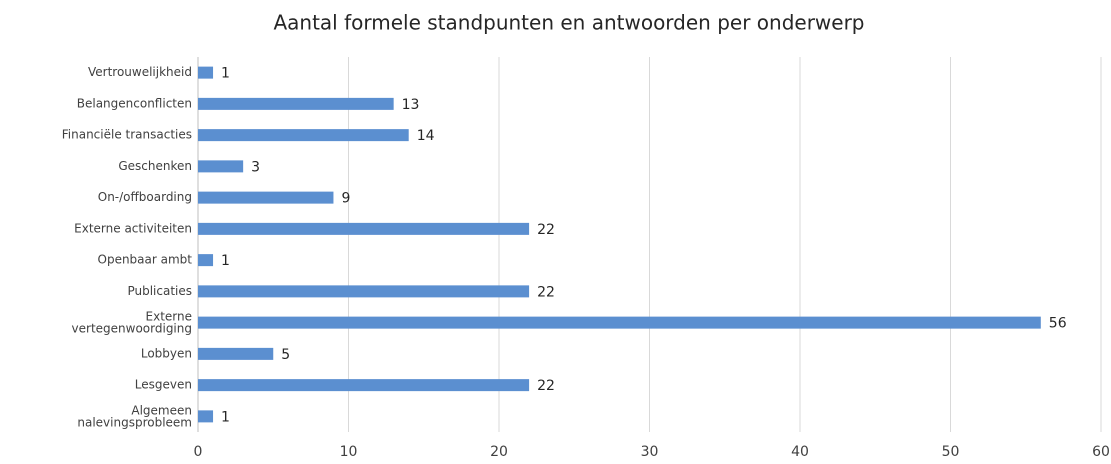 The height and width of the screenshot is (464, 1111). Describe the element at coordinates (411, 105) in the screenshot. I see `data-label: 13` at that location.